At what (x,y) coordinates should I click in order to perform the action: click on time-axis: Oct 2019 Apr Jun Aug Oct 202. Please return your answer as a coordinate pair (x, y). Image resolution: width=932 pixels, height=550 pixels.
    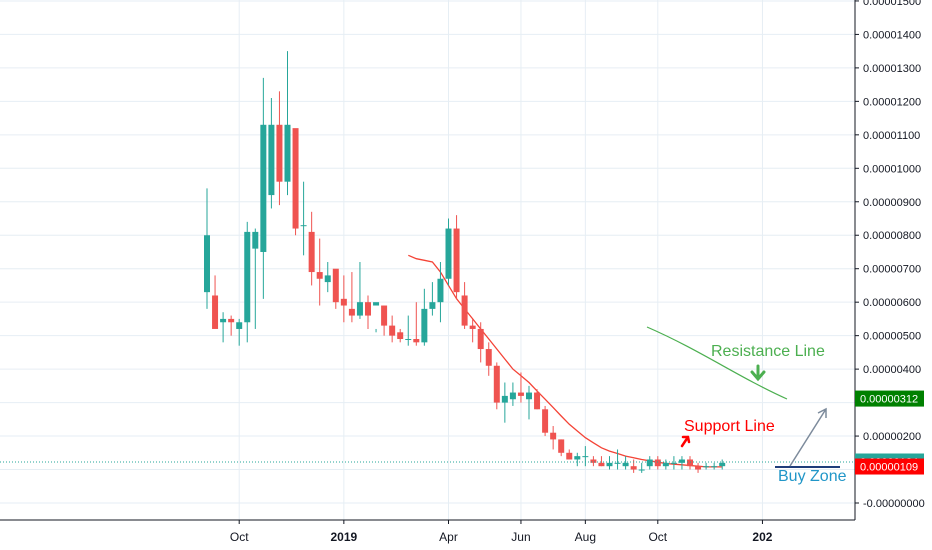
    Looking at the image, I should click on (501, 532).